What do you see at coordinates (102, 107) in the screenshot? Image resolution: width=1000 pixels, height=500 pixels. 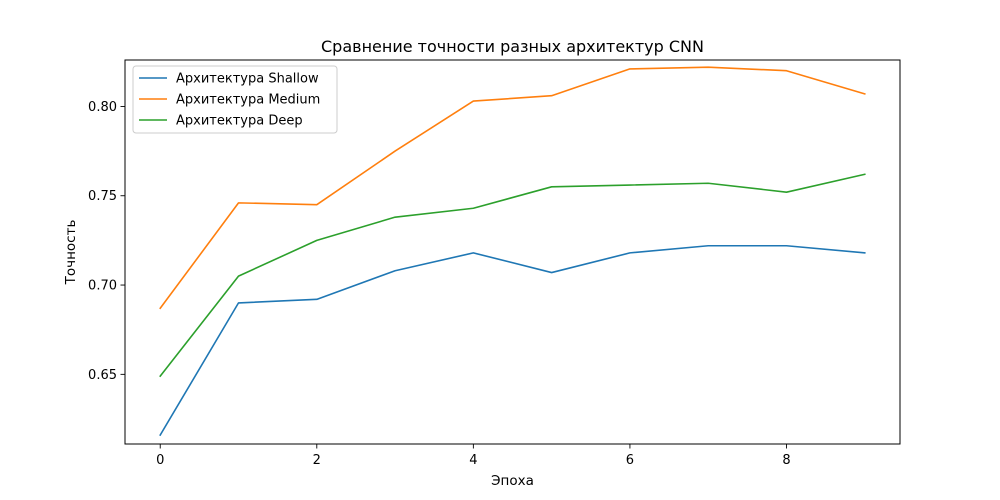 I see `y-tick-label-3: 0.80` at bounding box center [102, 107].